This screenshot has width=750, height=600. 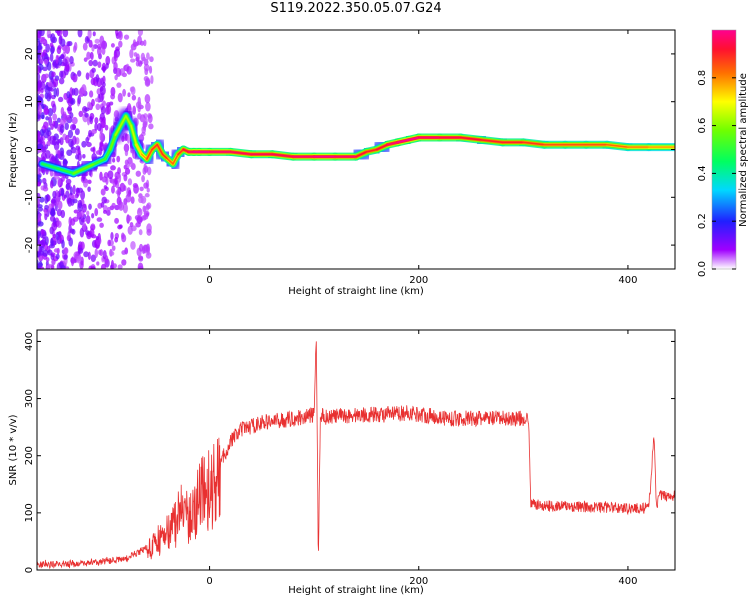 I want to click on spectrogram-ytick-label: 10, so click(x=29, y=101).